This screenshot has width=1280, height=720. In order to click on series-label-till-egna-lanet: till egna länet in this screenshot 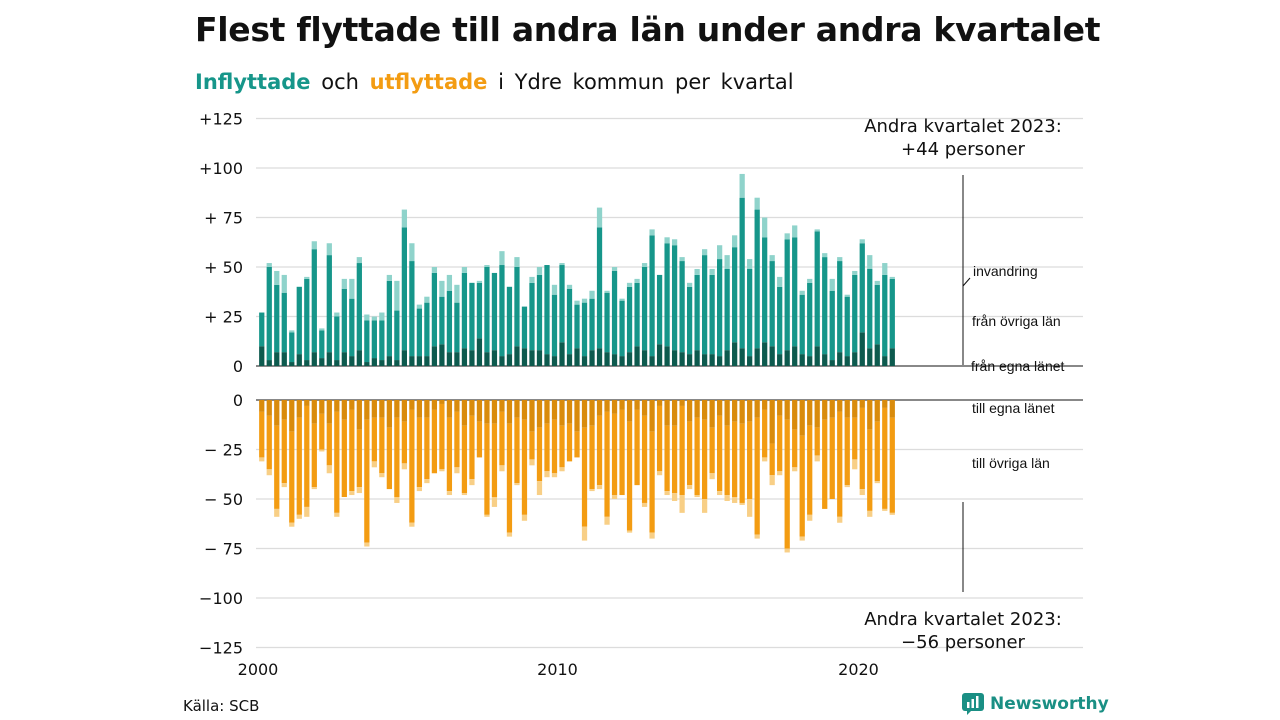, I will do `click(1013, 408)`.